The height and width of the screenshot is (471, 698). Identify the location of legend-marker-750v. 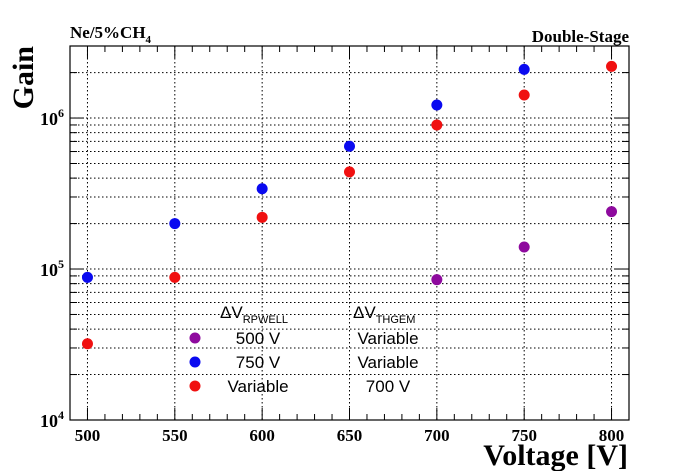
(195, 362).